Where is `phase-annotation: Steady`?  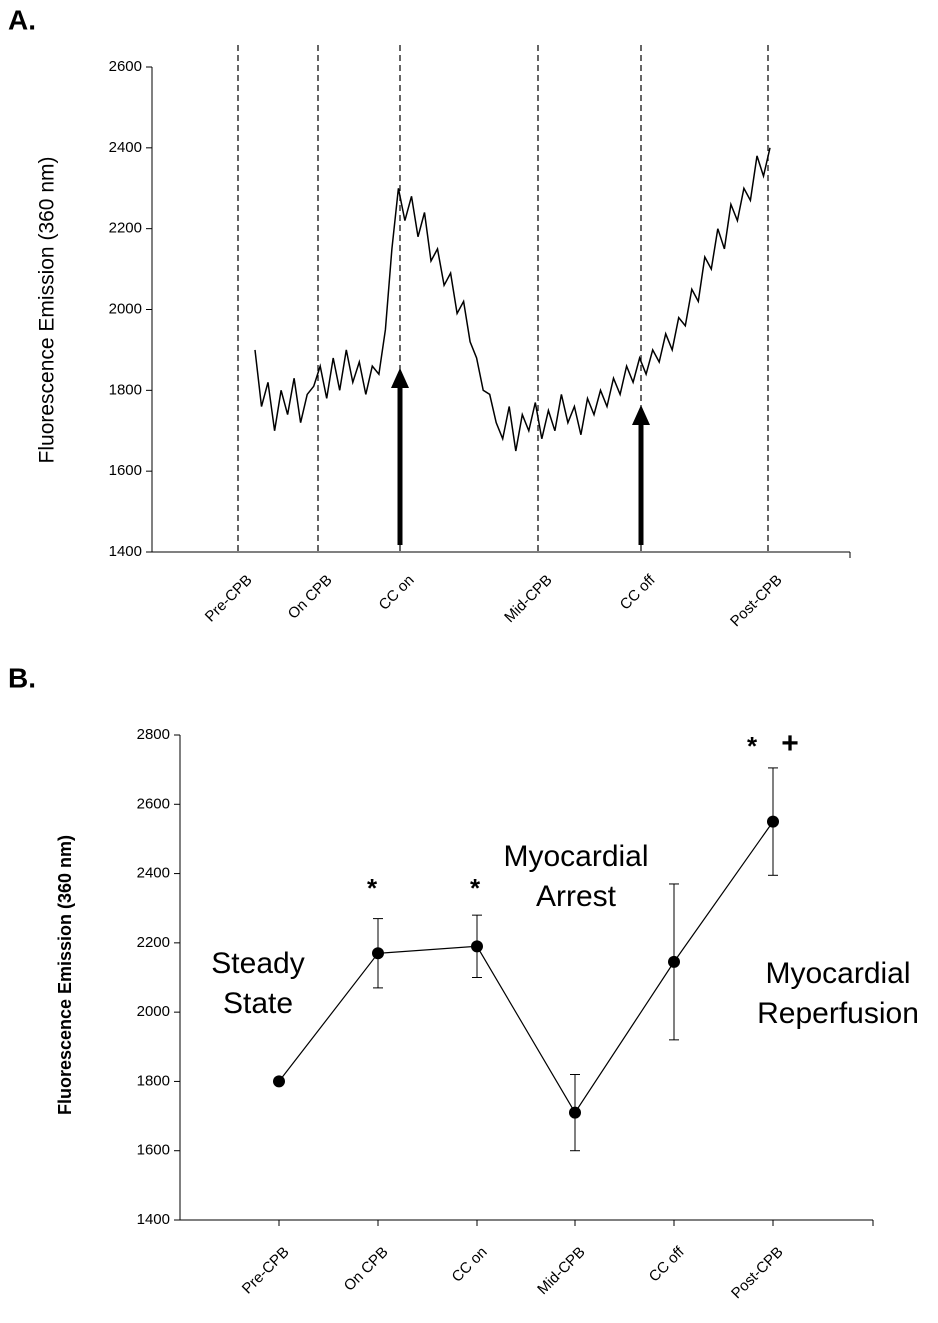
phase-annotation: Steady is located at coordinates (257, 963).